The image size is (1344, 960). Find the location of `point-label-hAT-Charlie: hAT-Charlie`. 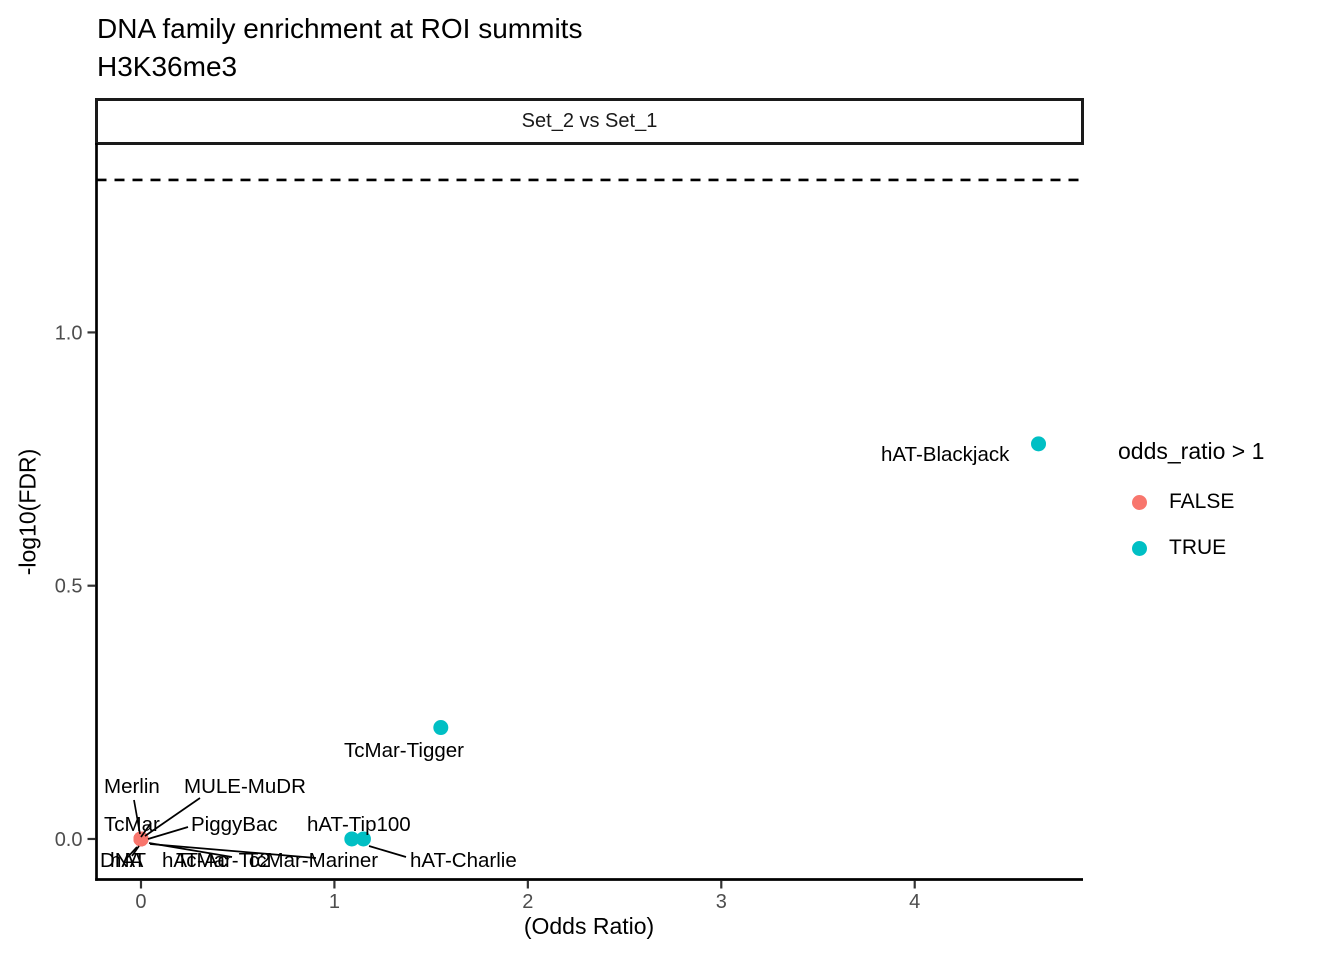

point-label-hAT-Charlie: hAT-Charlie is located at coordinates (463, 860).